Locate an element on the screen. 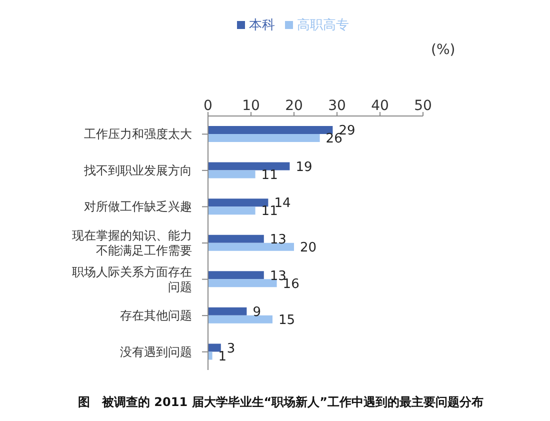 The image size is (550, 421). x-tick-label: 30 is located at coordinates (337, 106).